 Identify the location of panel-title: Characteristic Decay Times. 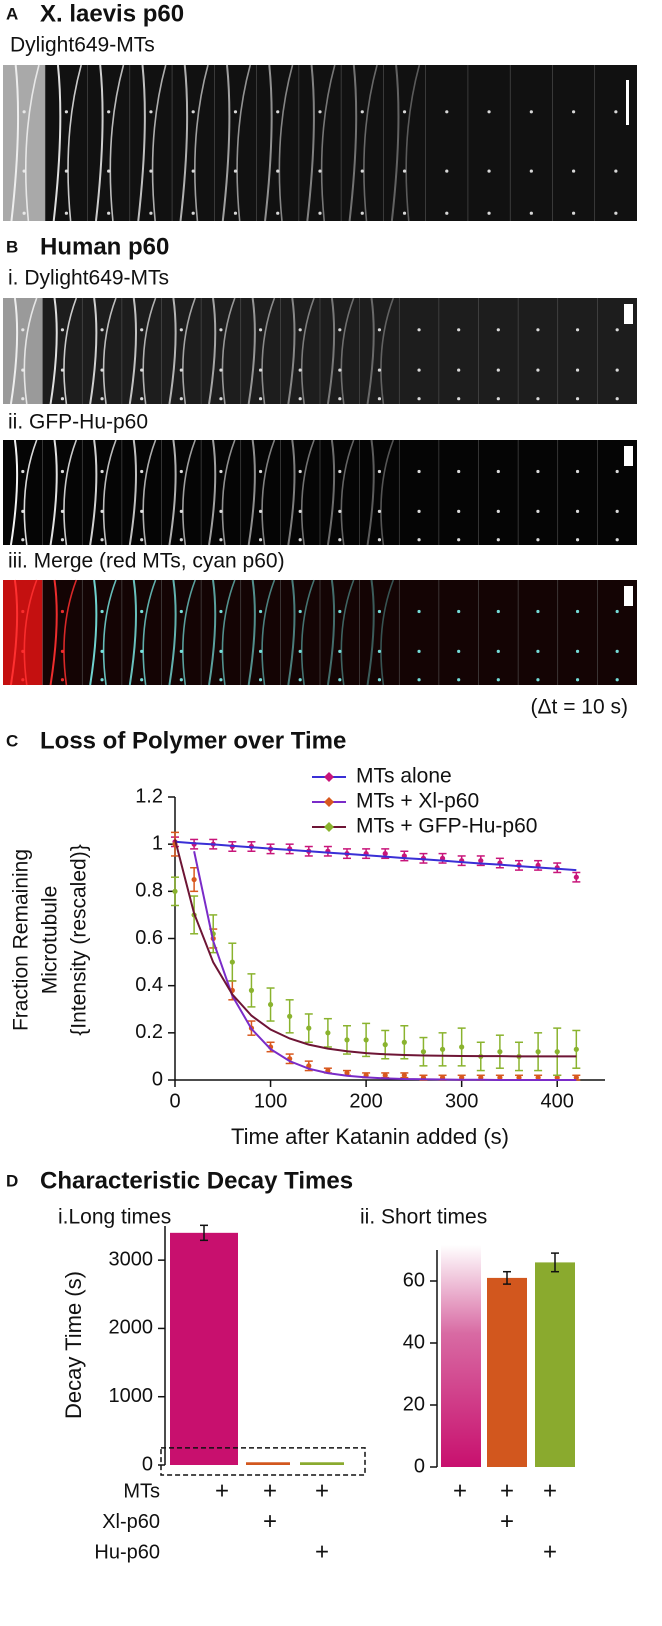
(196, 1180).